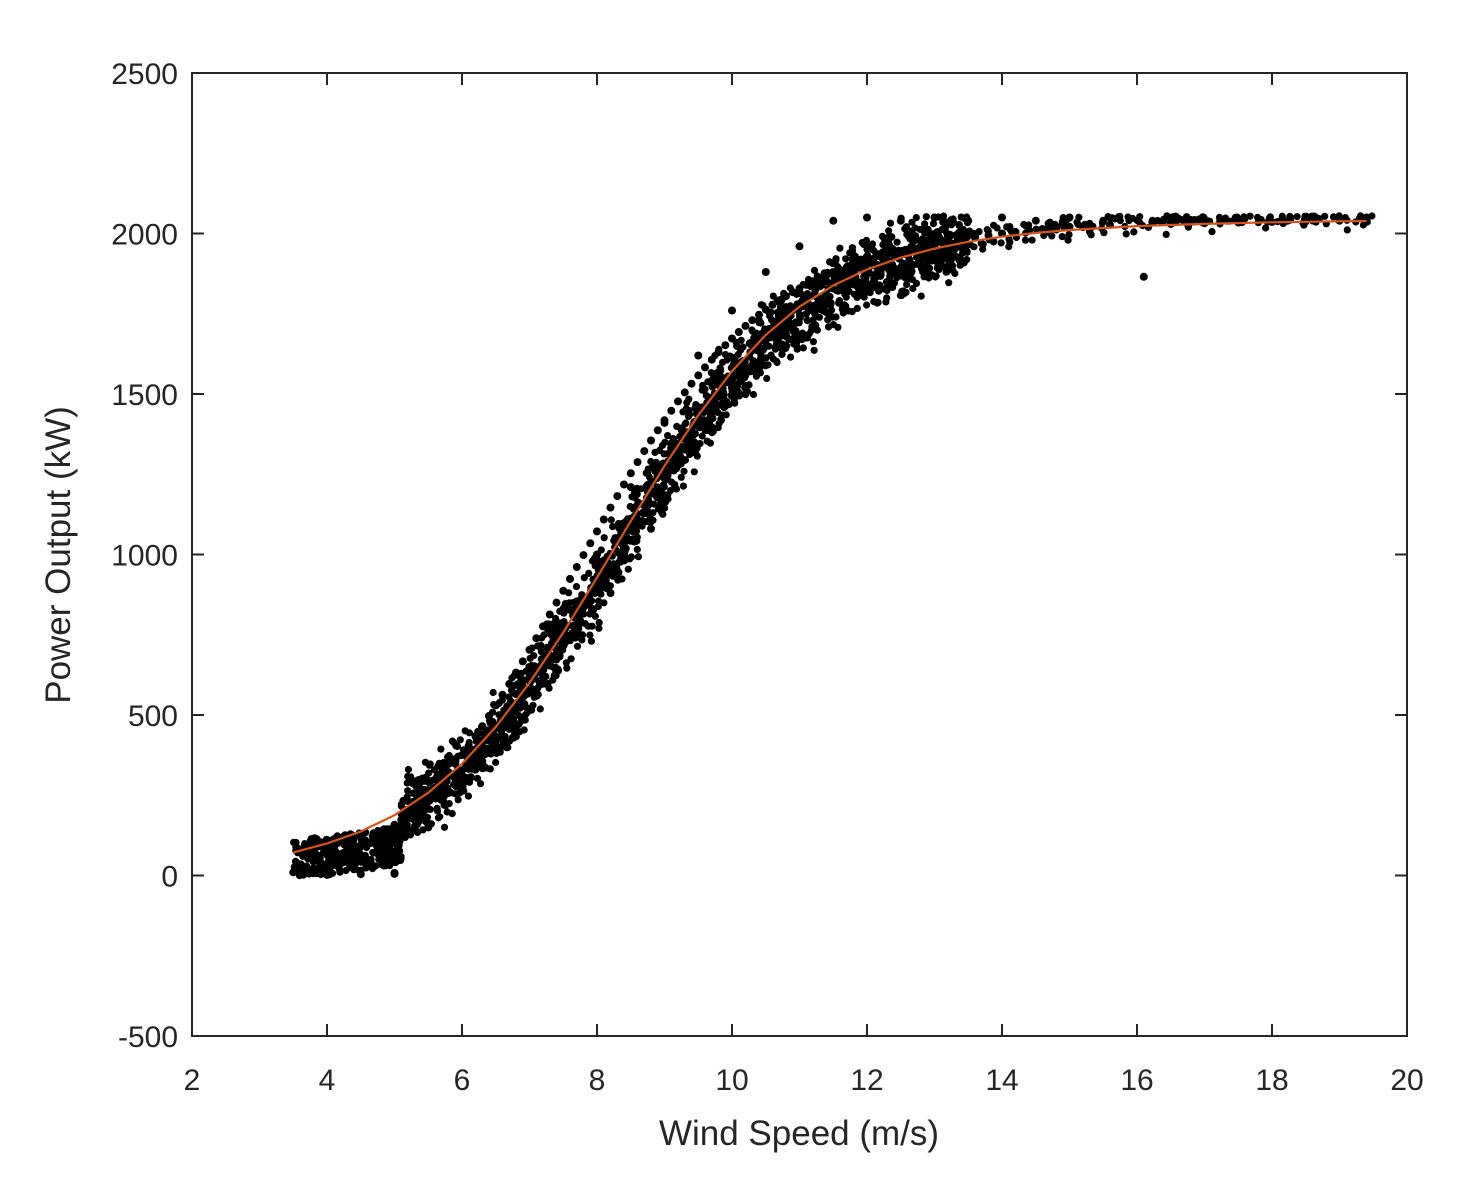 The height and width of the screenshot is (1194, 1461). I want to click on y-tick-label: -500, so click(148, 1037).